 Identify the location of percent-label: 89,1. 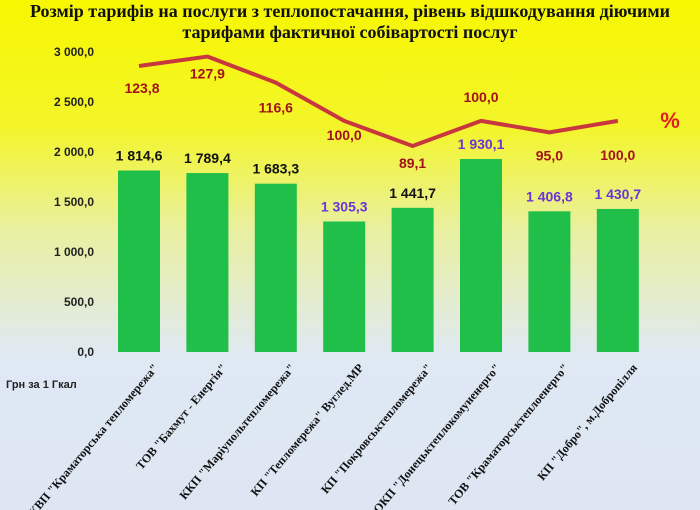
(412, 163).